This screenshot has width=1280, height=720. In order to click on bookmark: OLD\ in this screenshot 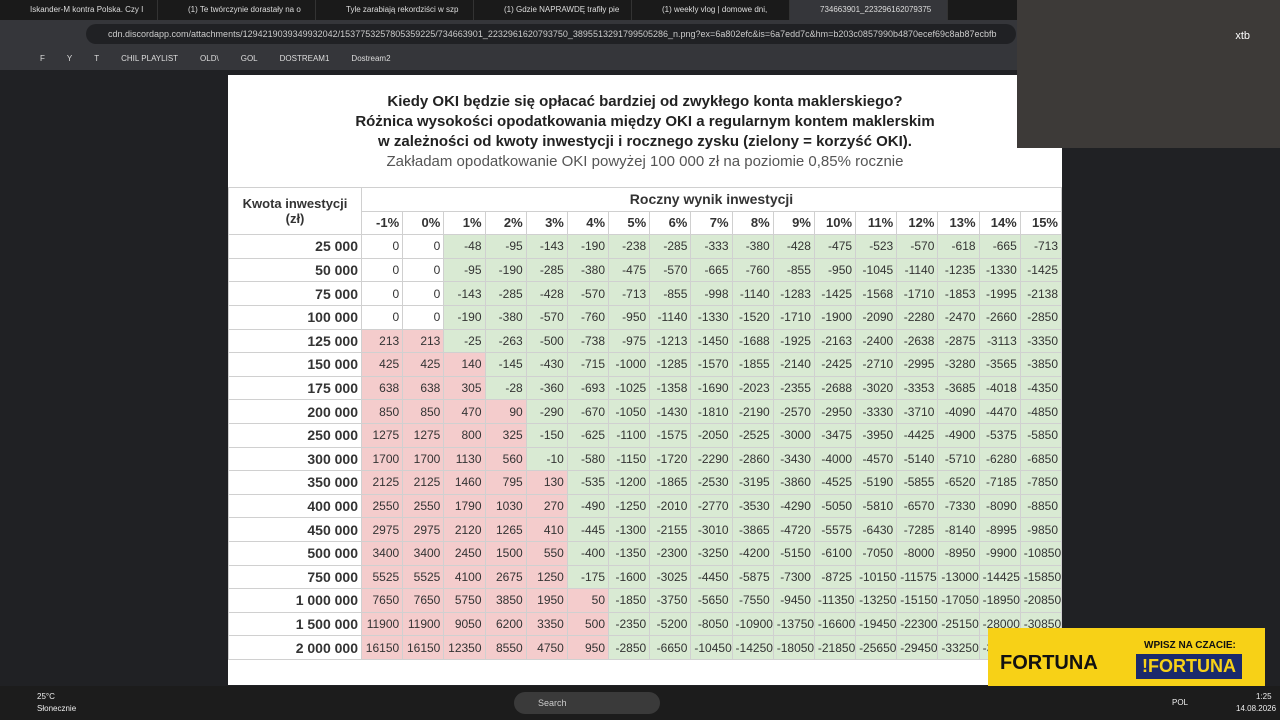, I will do `click(209, 58)`.